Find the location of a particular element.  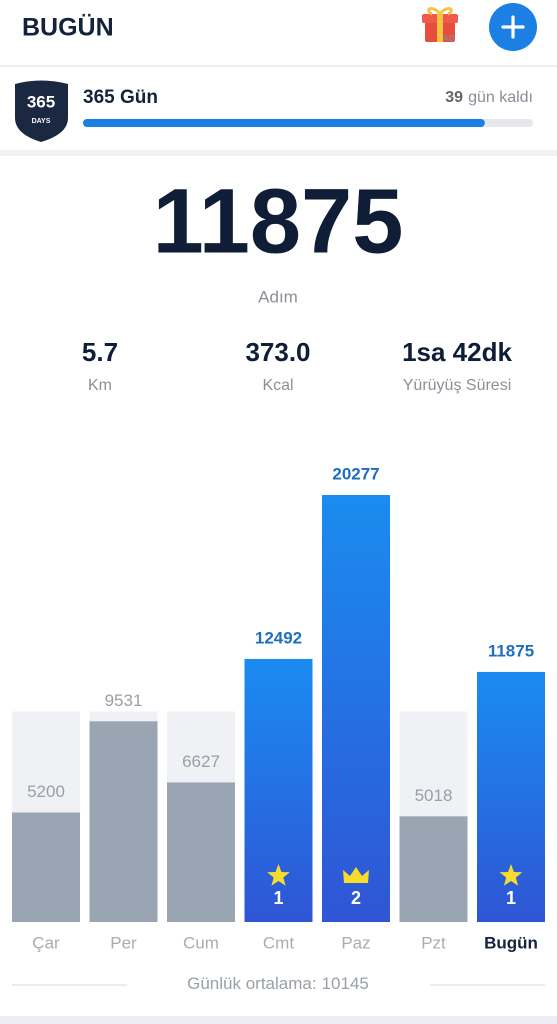

add-icon is located at coordinates (513, 27).